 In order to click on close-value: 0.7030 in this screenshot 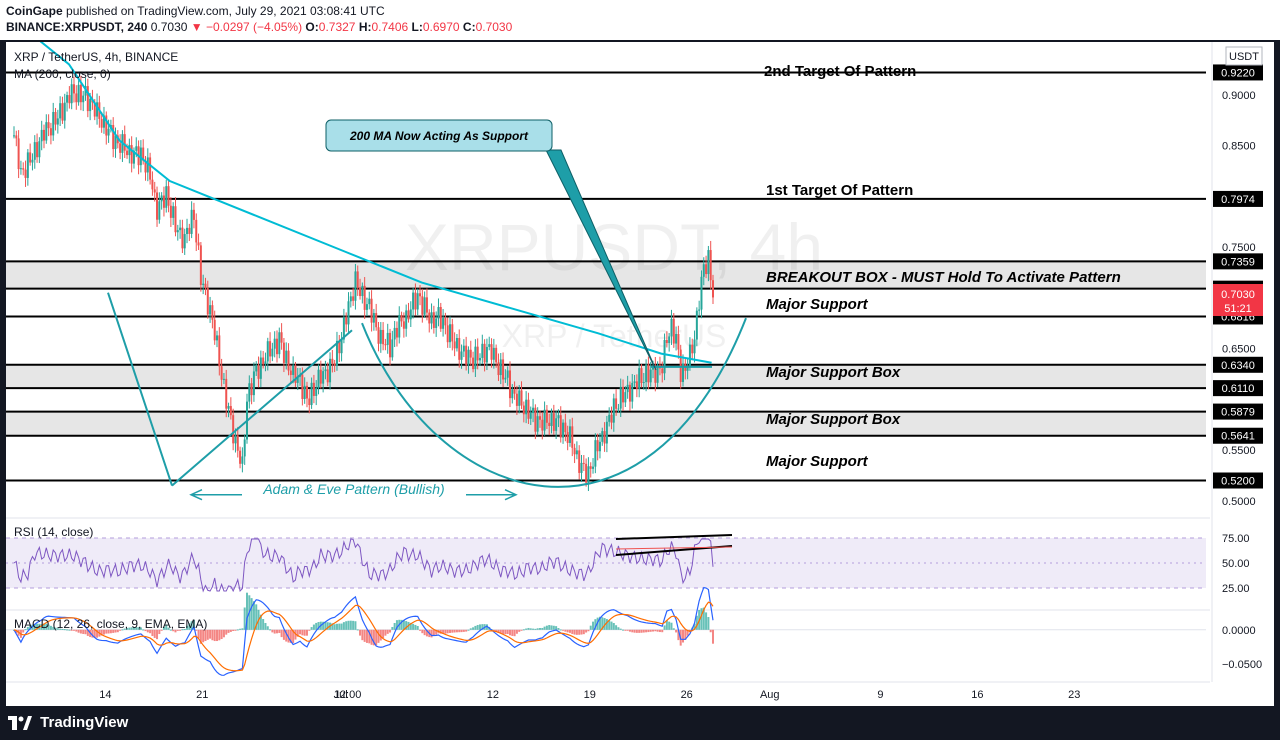, I will do `click(494, 27)`.